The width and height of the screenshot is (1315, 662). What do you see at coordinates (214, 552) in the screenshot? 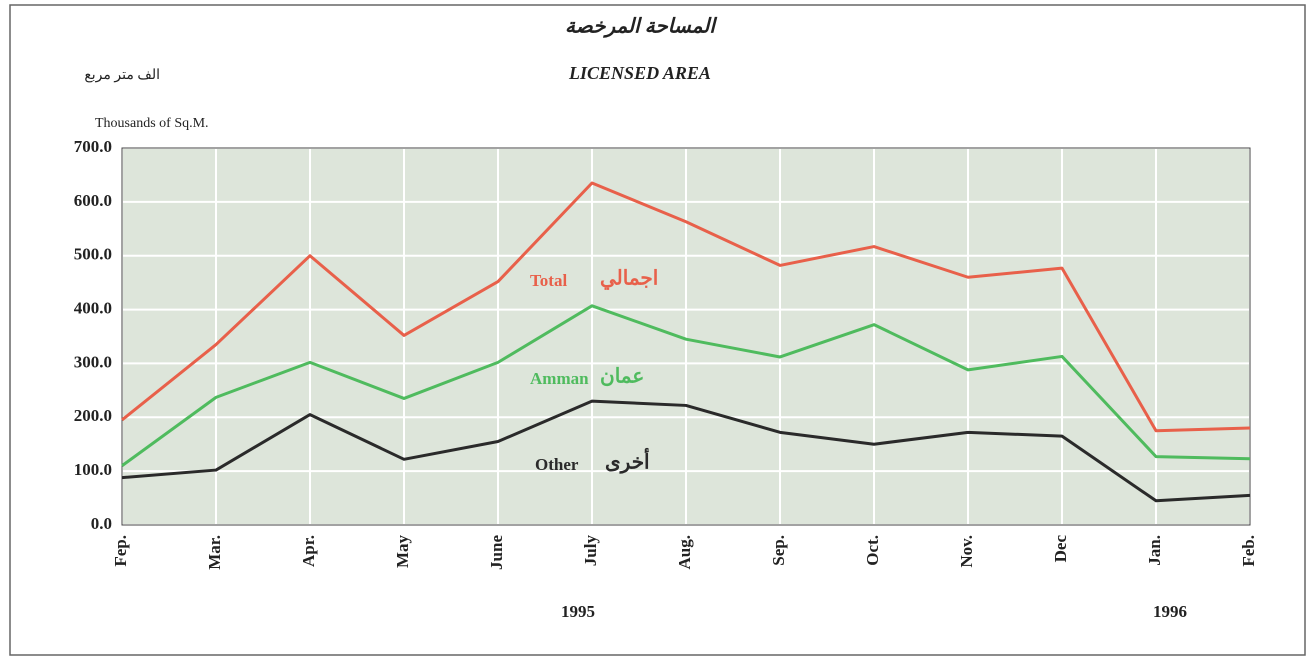
I see `x-tick-label: Mar.` at bounding box center [214, 552].